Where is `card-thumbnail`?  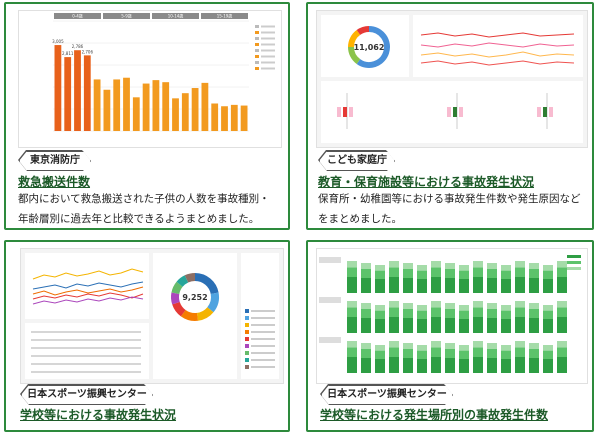
card-thumbnail is located at coordinates (452, 316).